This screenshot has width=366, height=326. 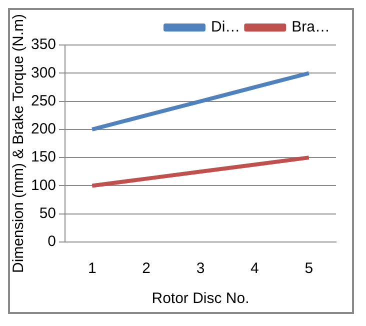 I want to click on x-axis-title: Rotor Disc No., so click(x=201, y=299).